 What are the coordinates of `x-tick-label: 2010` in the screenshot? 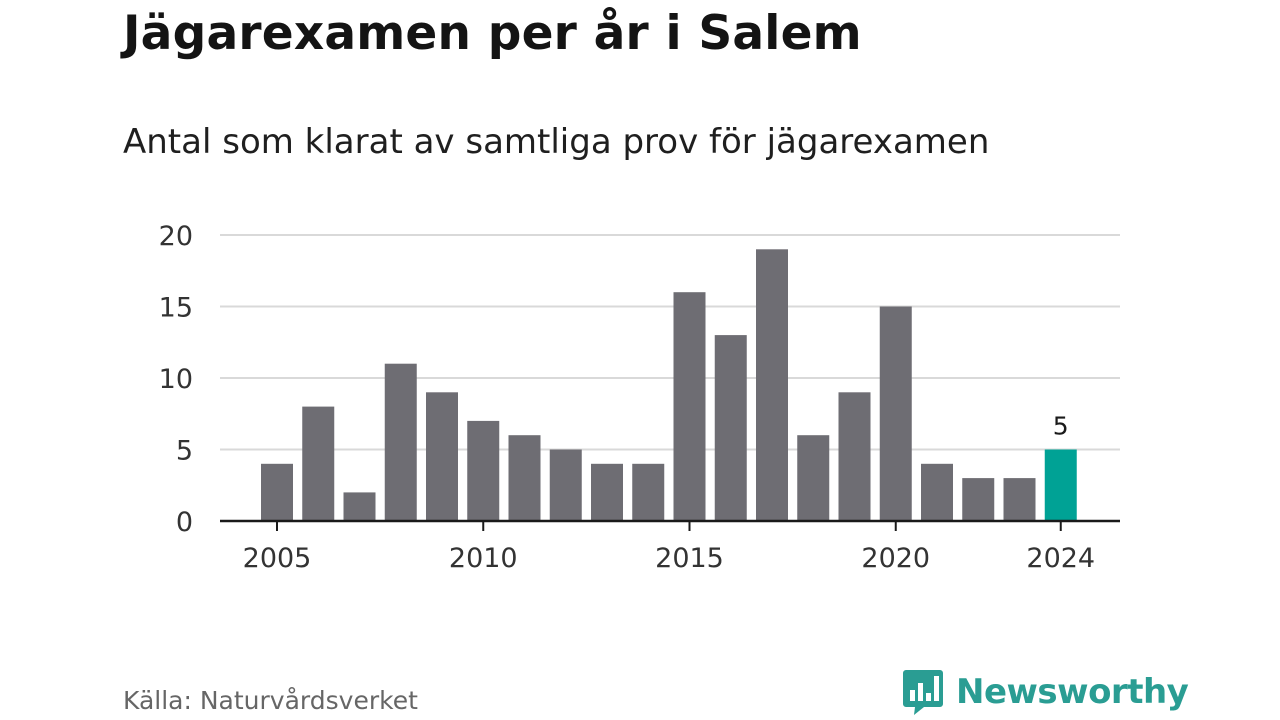 It's located at (483, 558).